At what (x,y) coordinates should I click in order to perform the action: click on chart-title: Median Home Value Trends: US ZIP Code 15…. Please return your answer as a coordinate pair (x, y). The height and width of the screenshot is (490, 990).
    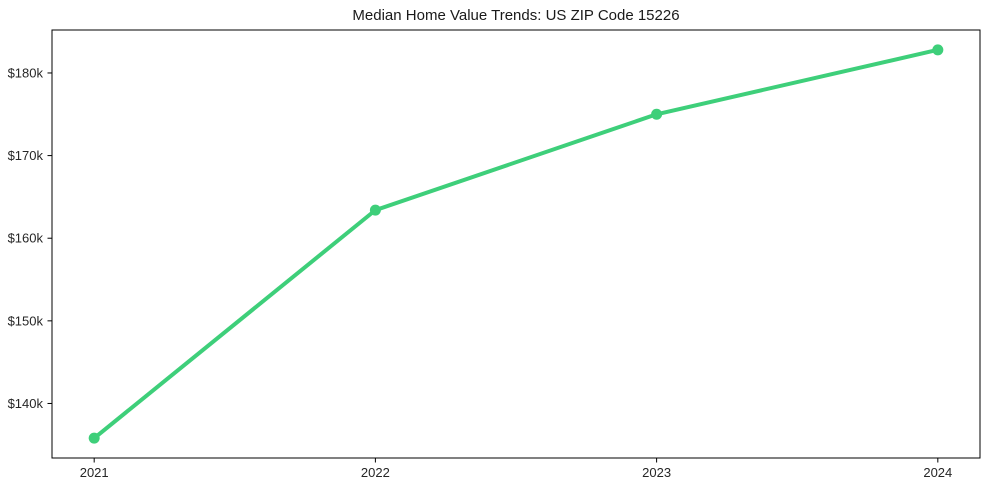
    Looking at the image, I should click on (515, 15).